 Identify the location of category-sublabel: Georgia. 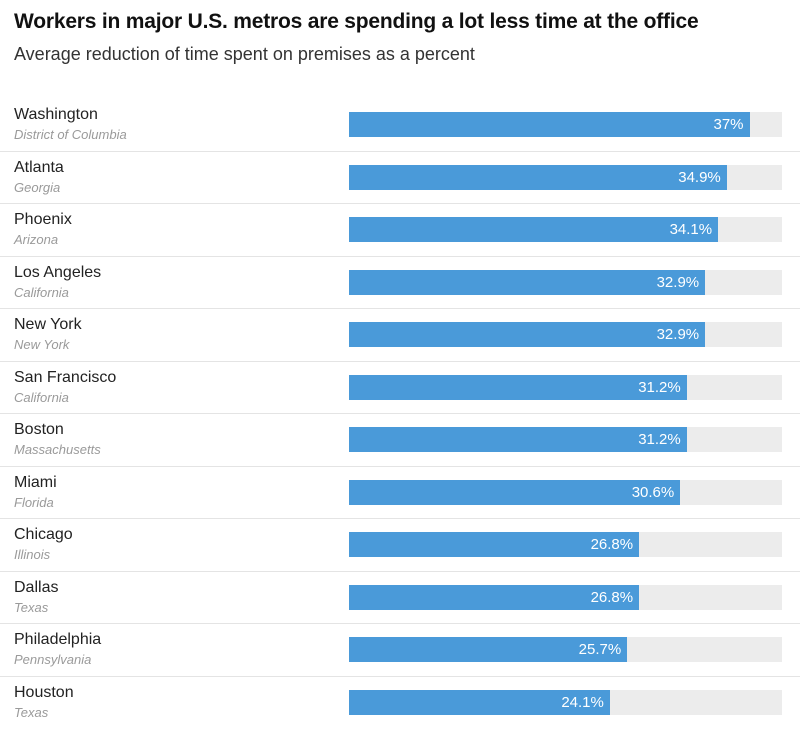
(37, 187).